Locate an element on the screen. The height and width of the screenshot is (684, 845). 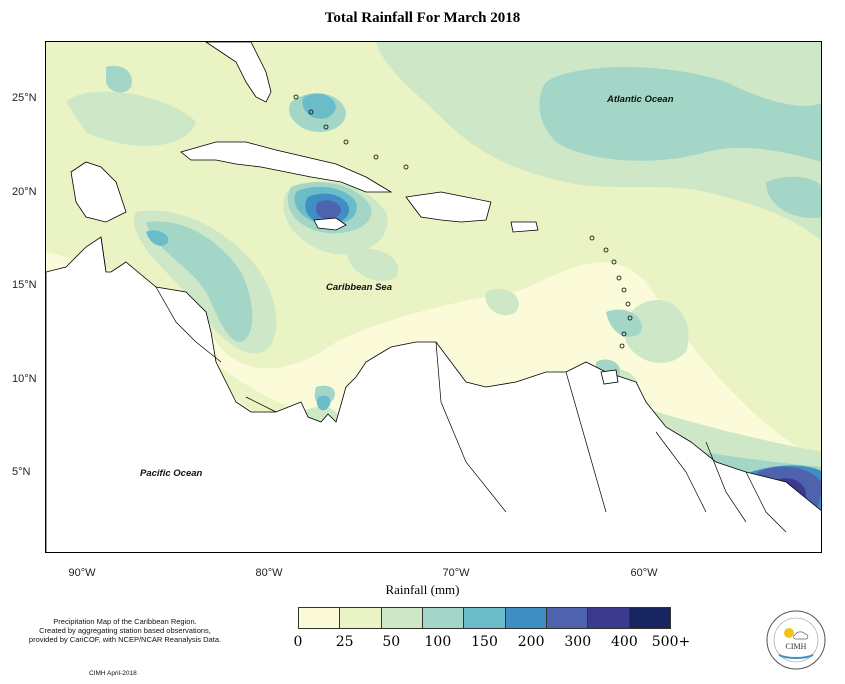
pacific-ocean-label: Pacific Ocean is located at coordinates (171, 473).